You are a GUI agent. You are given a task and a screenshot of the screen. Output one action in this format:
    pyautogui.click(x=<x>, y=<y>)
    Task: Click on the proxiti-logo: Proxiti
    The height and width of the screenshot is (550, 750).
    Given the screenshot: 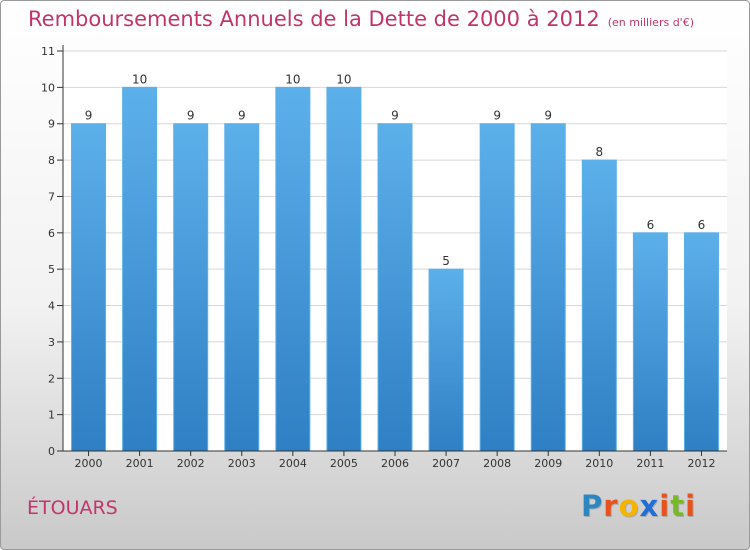 What is the action you would take?
    pyautogui.click(x=638, y=506)
    